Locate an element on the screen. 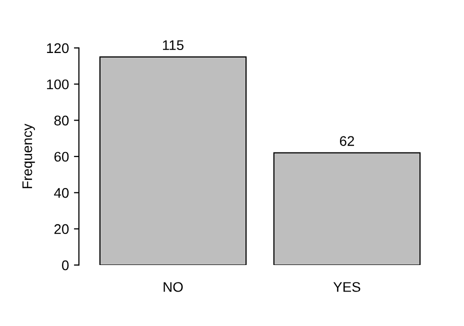 The height and width of the screenshot is (326, 464). y-axis-title: Frequency is located at coordinates (28, 156).